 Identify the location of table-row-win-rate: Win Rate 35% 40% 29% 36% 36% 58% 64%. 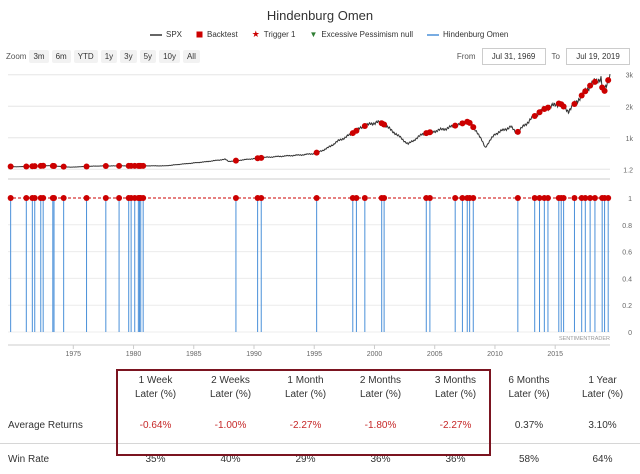
(320, 459).